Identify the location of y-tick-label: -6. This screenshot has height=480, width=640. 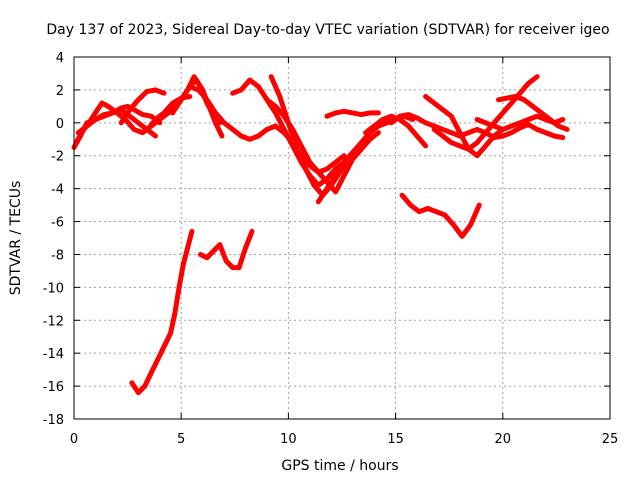
(57, 223).